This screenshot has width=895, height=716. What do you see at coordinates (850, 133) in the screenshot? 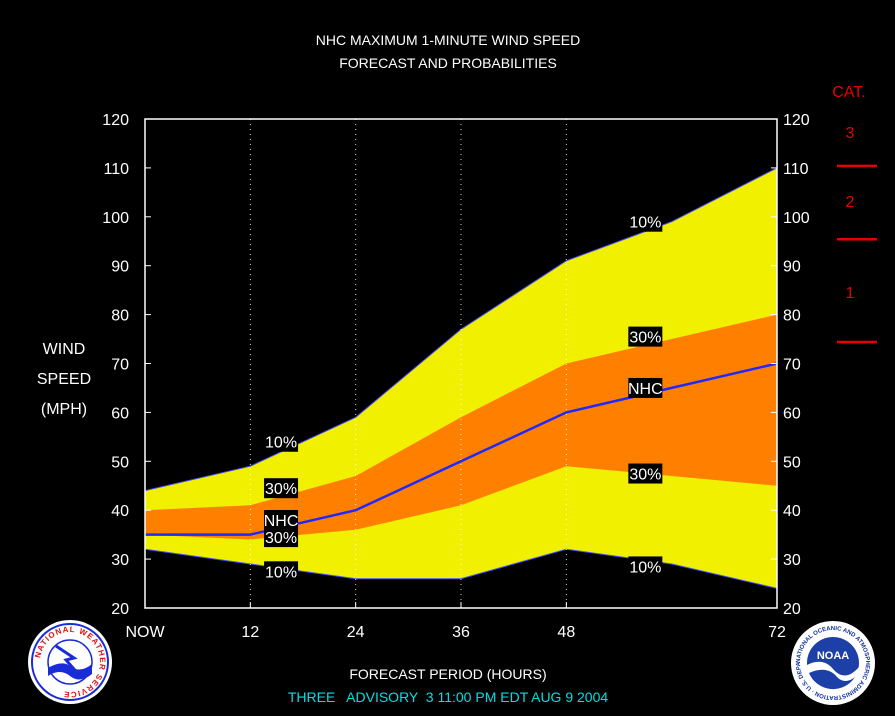
I see `category-label: 3` at bounding box center [850, 133].